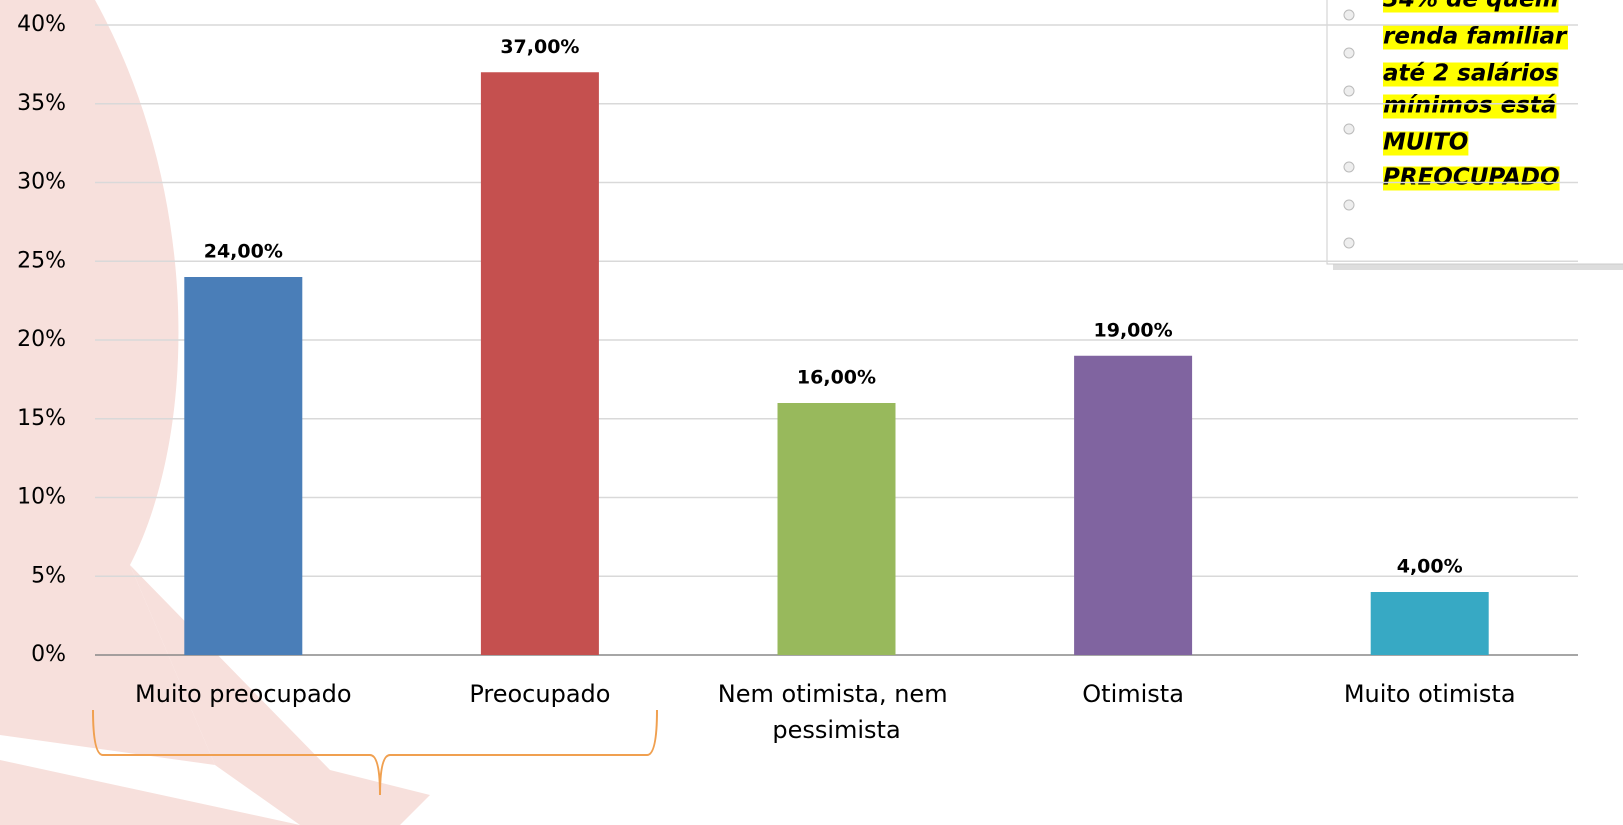 This screenshot has height=825, width=1623. Describe the element at coordinates (1133, 330) in the screenshot. I see `value-label: 19,00%` at that location.